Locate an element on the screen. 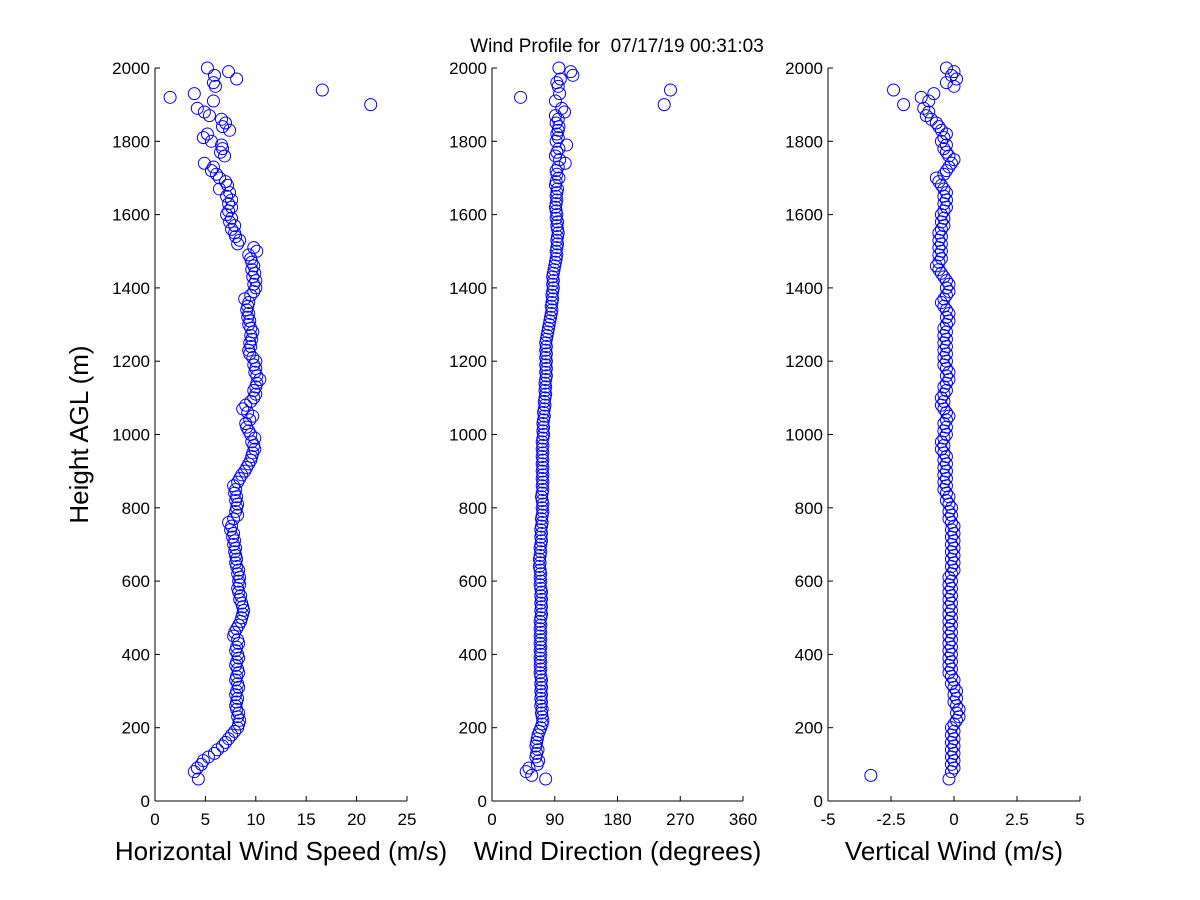  speed-x-tick-label: 0 is located at coordinates (154, 819).